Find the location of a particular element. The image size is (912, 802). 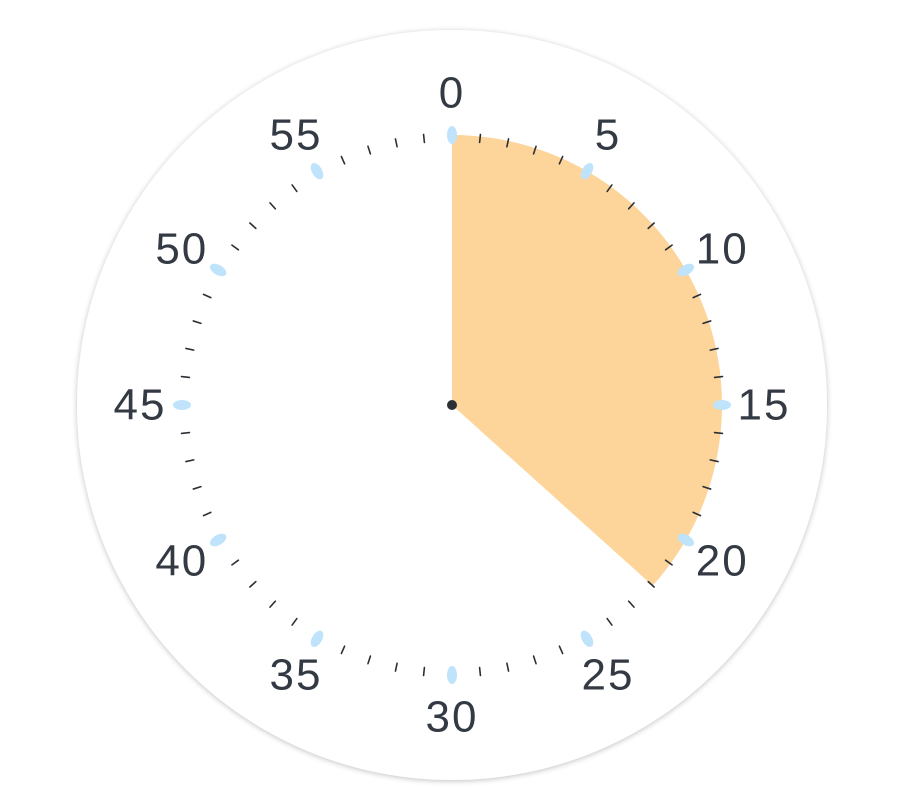

dial-label-20: 20 is located at coordinates (722, 561).